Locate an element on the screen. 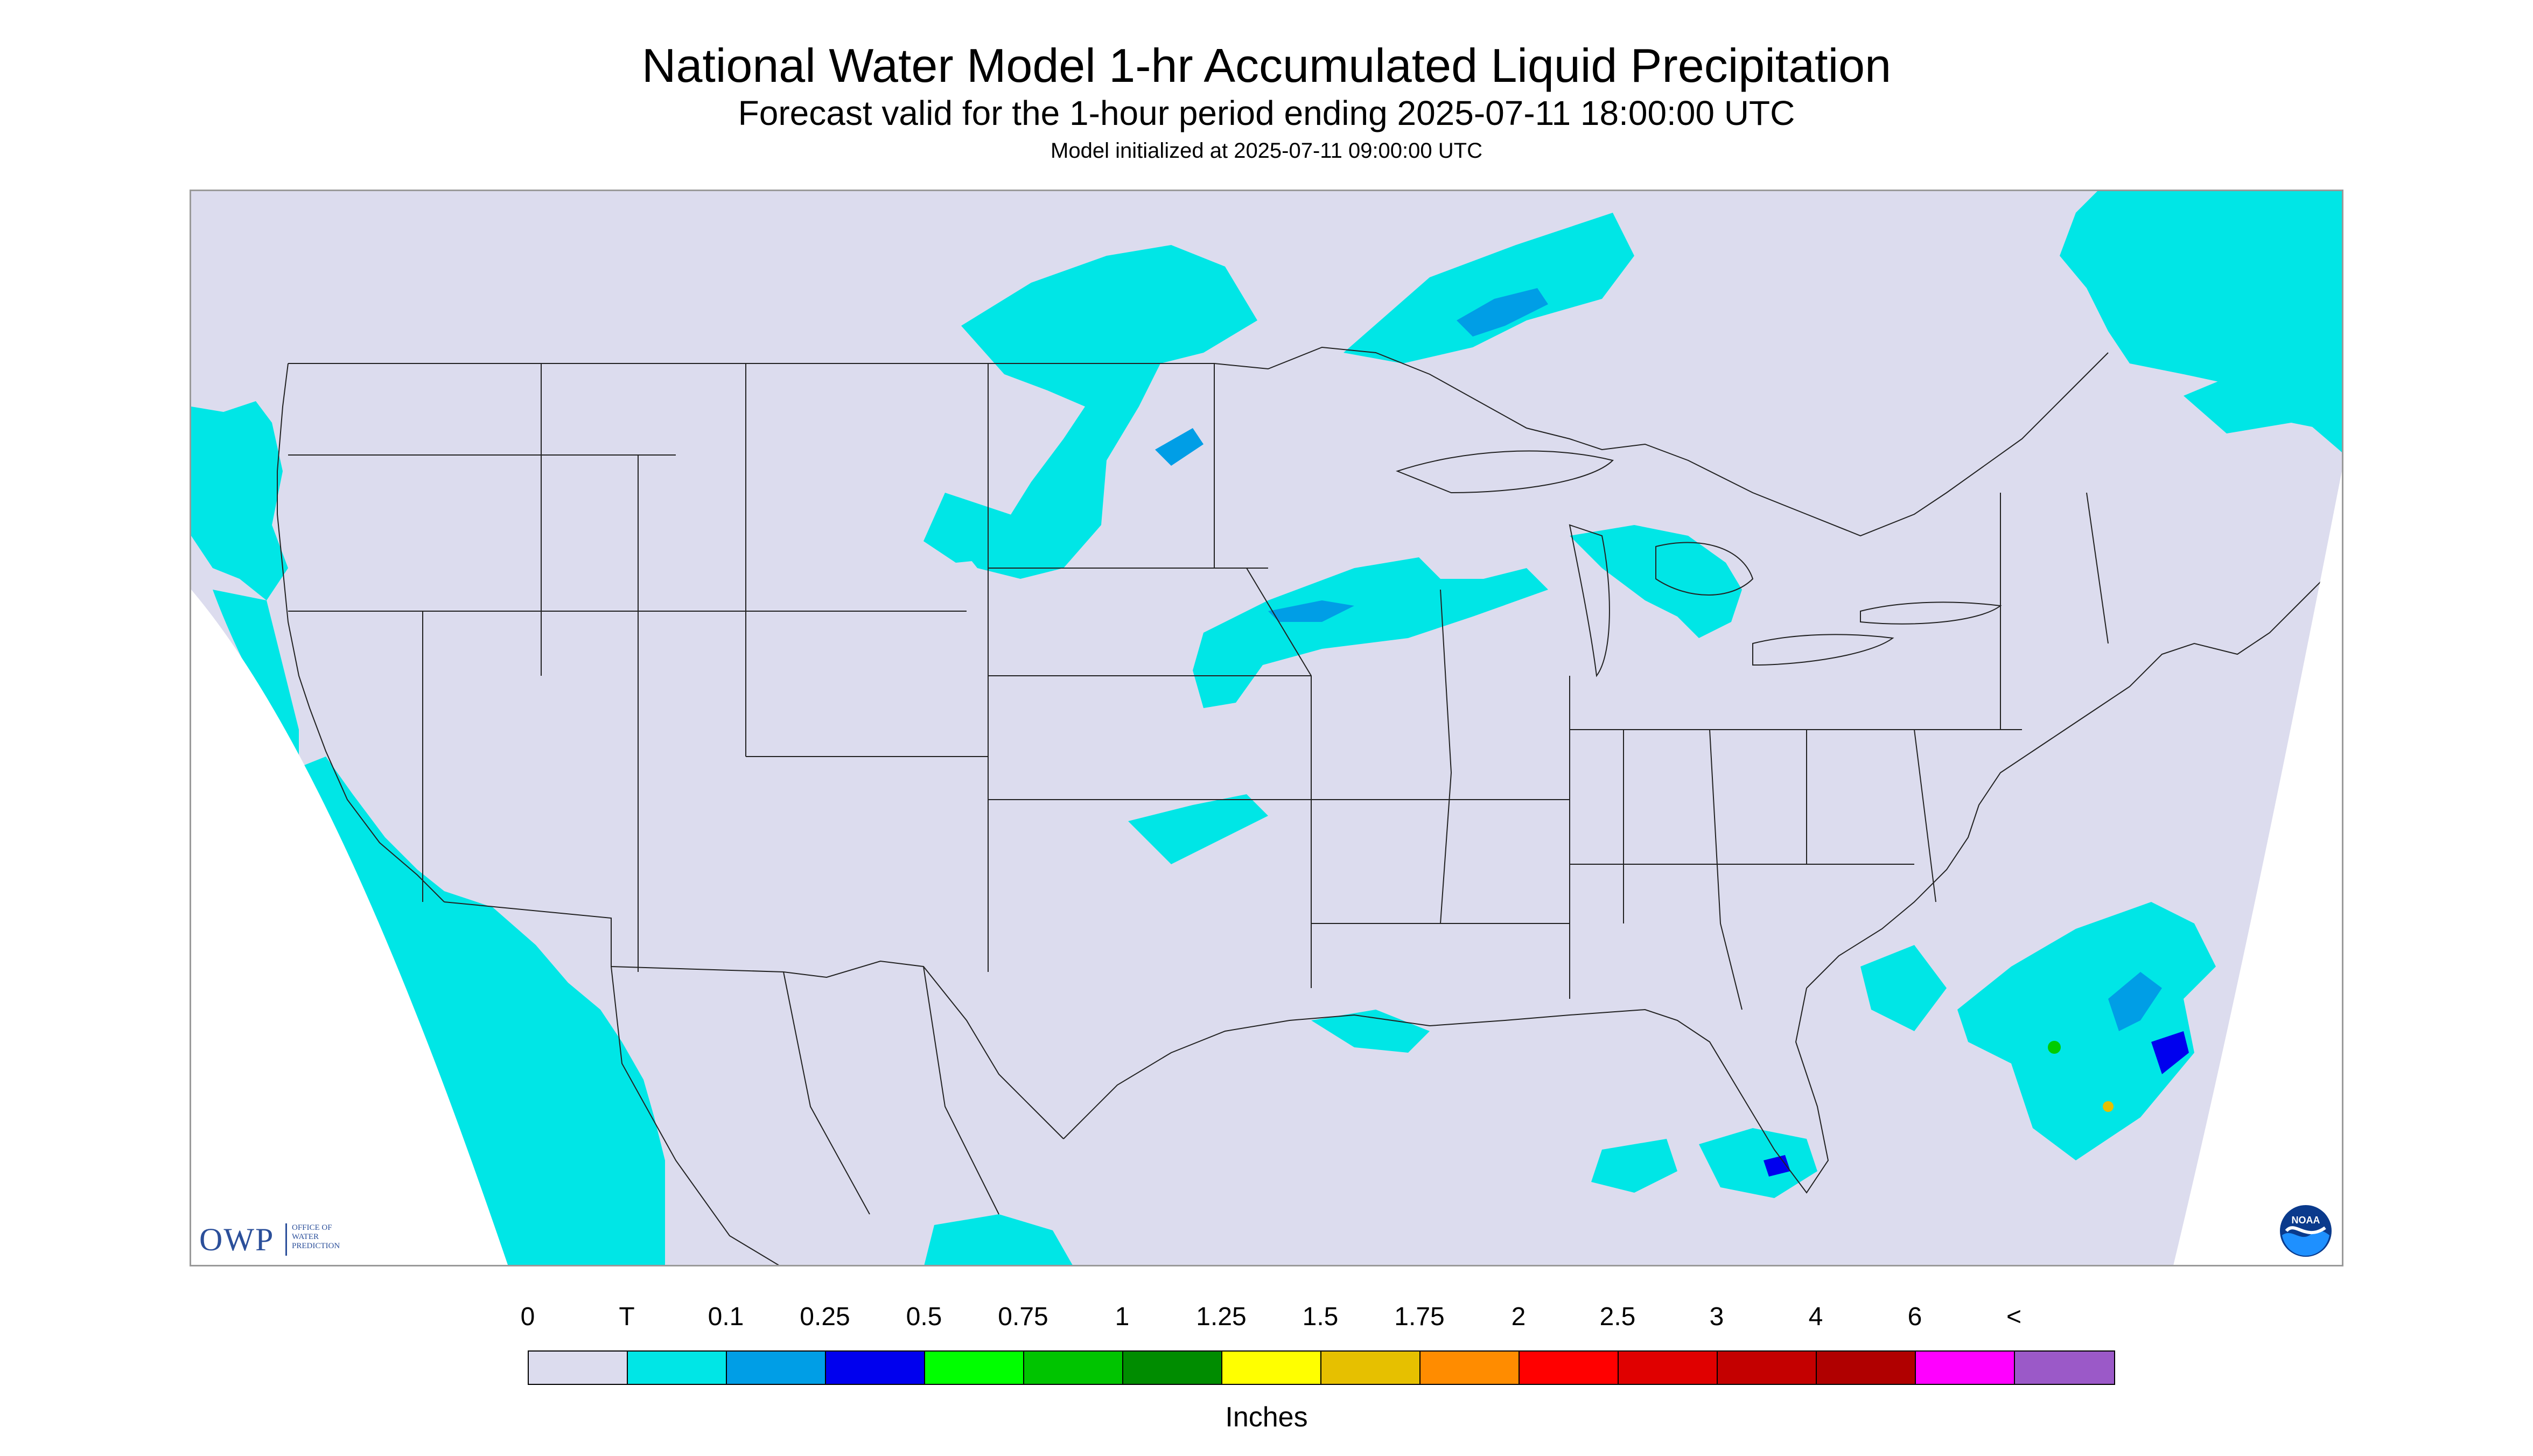  precip-gulf-south is located at coordinates (1634, 1166).